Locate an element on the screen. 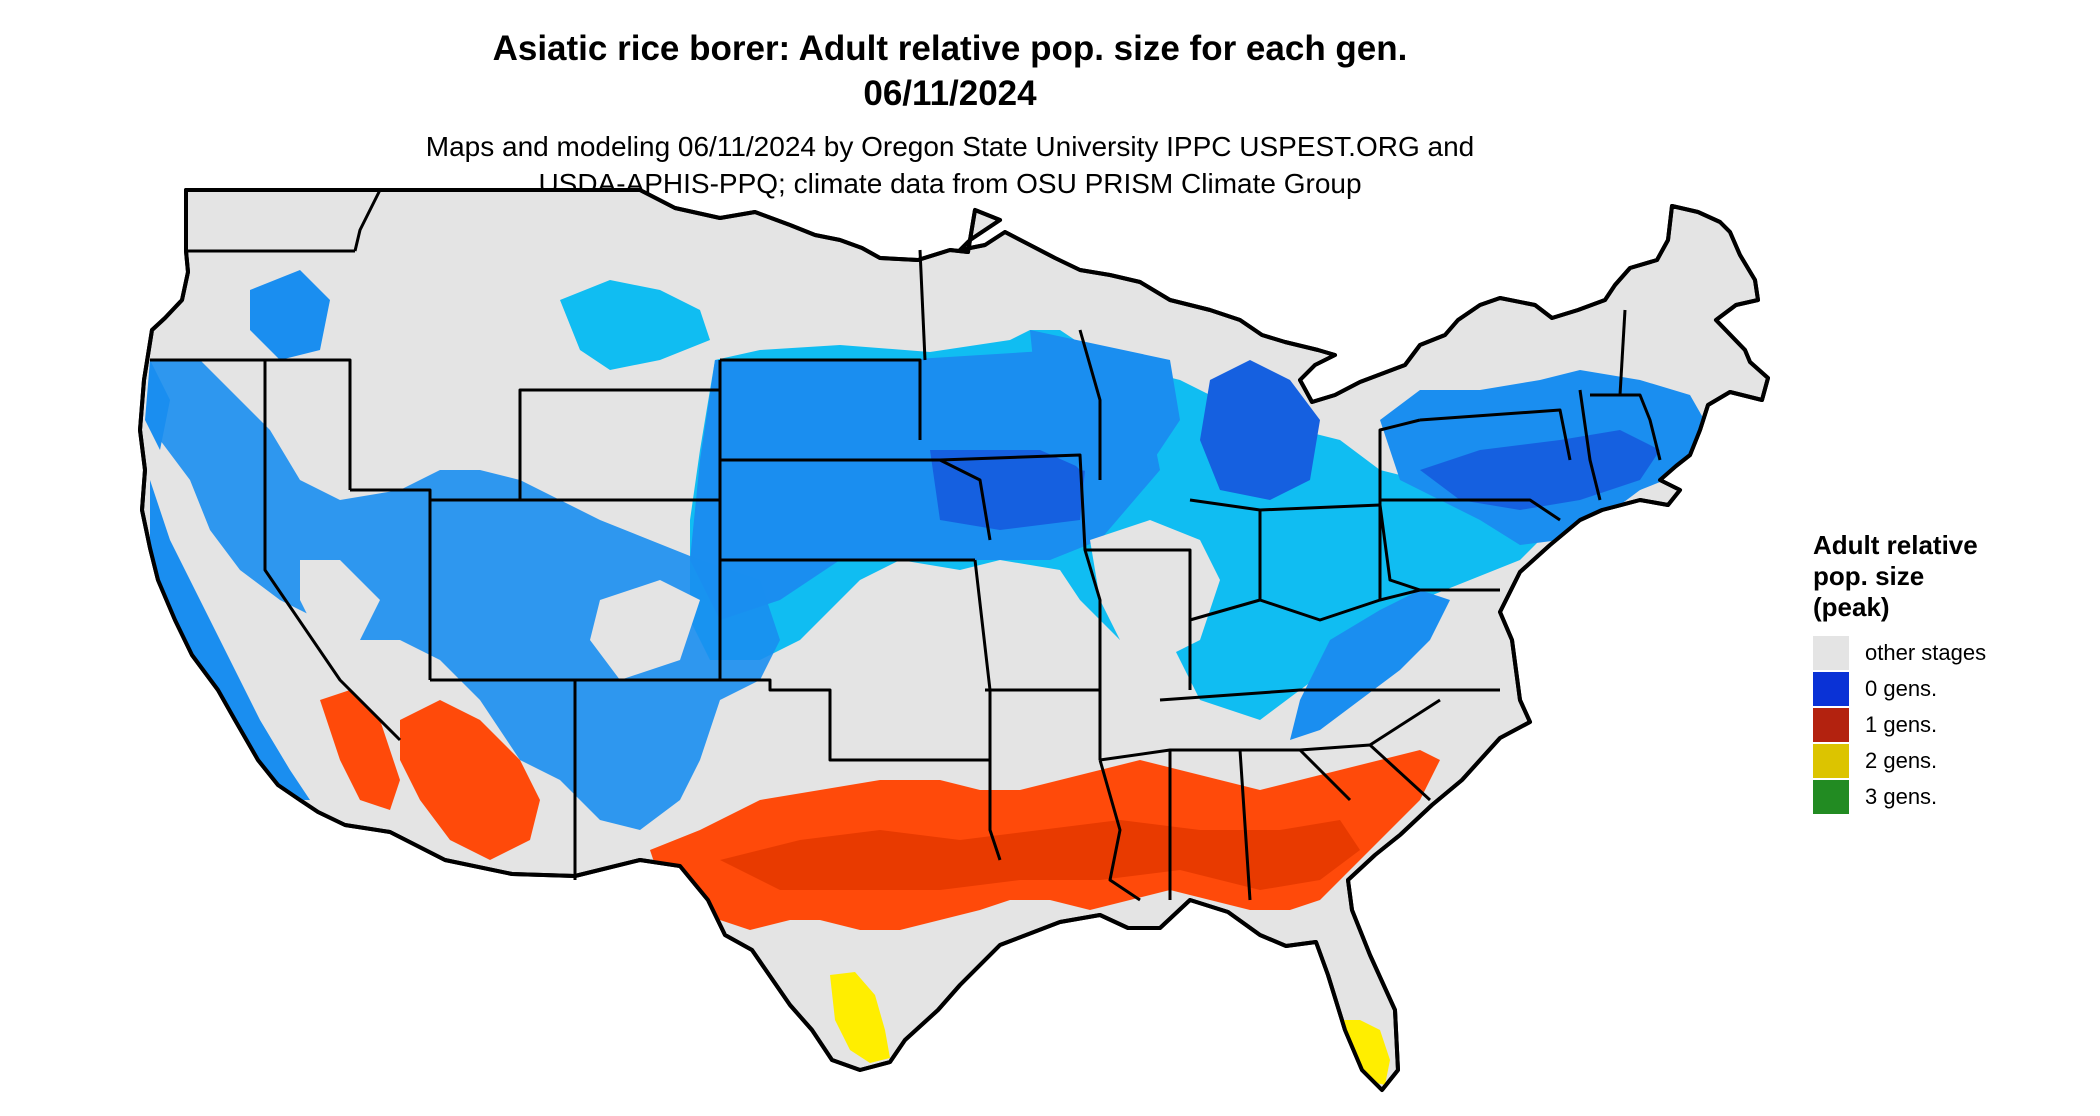 This screenshot has width=2100, height=1116. legend-item-3-gens: 3 gens. is located at coordinates (1899, 797).